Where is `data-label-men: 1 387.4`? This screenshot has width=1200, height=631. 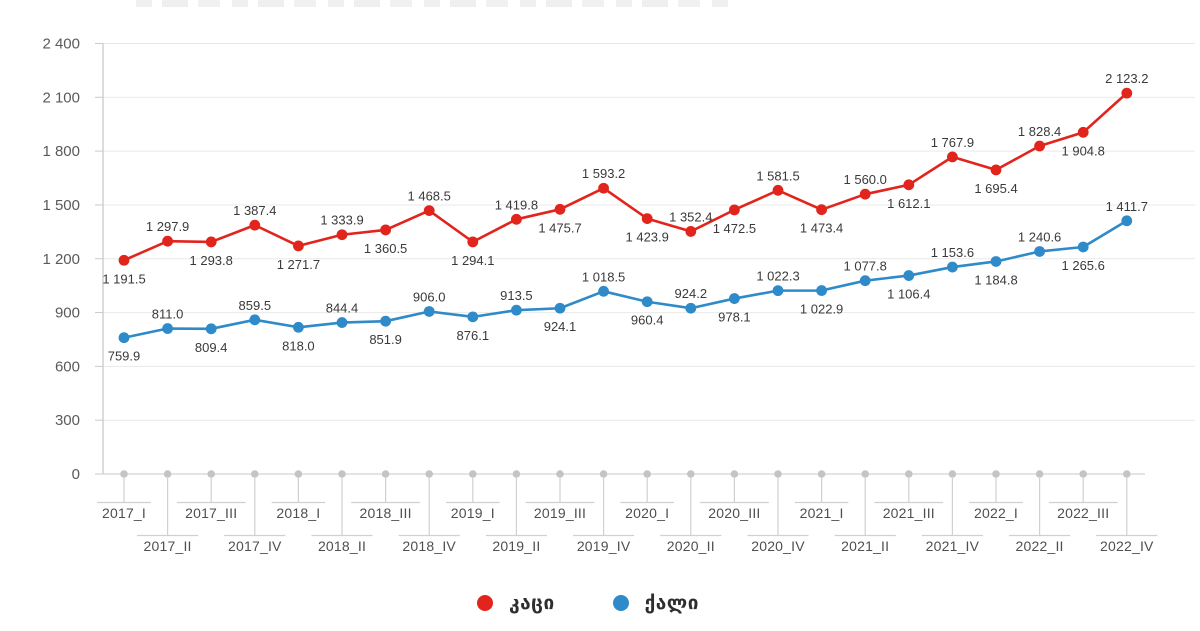
data-label-men: 1 387.4 is located at coordinates (254, 210).